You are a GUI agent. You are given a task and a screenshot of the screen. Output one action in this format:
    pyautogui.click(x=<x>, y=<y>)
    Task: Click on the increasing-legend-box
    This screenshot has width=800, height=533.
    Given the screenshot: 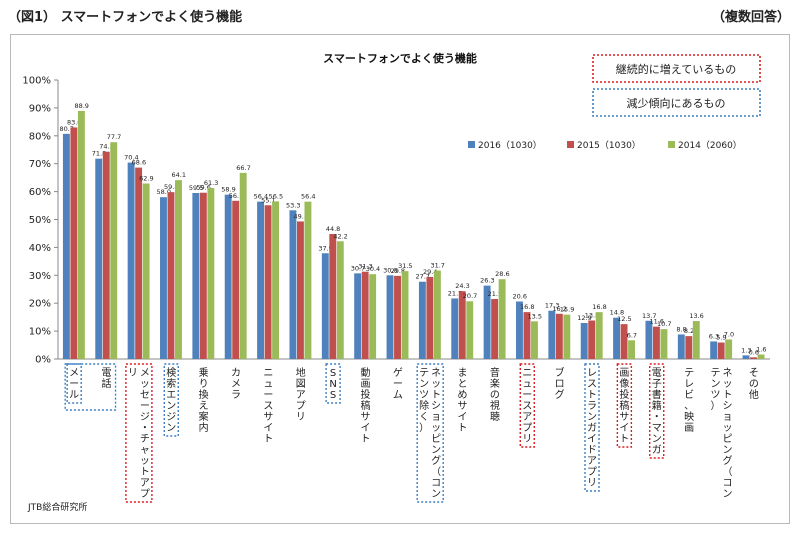 What is the action you would take?
    pyautogui.click(x=676, y=68)
    